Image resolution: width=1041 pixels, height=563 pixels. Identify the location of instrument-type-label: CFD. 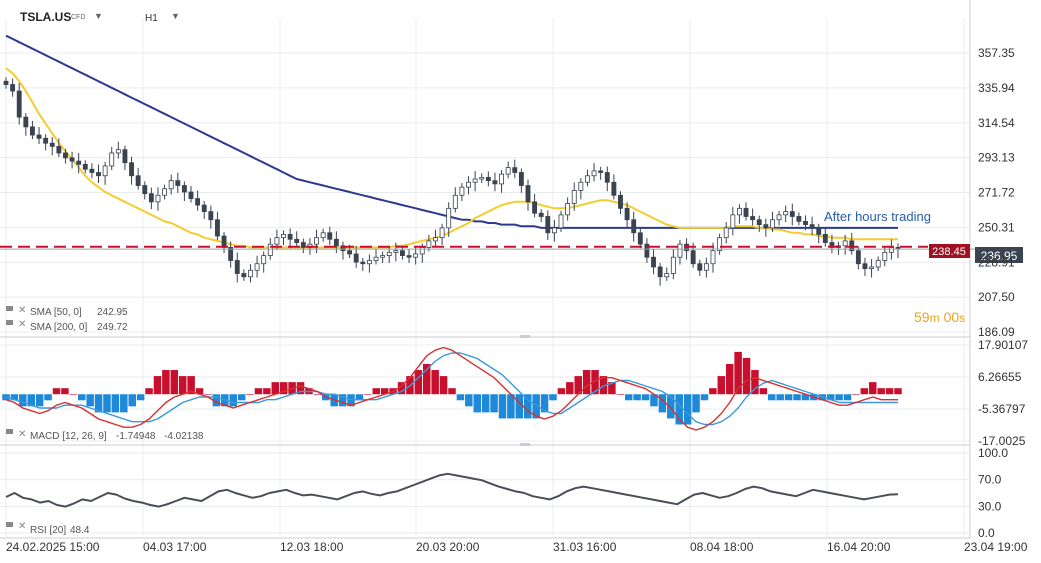
(78, 17).